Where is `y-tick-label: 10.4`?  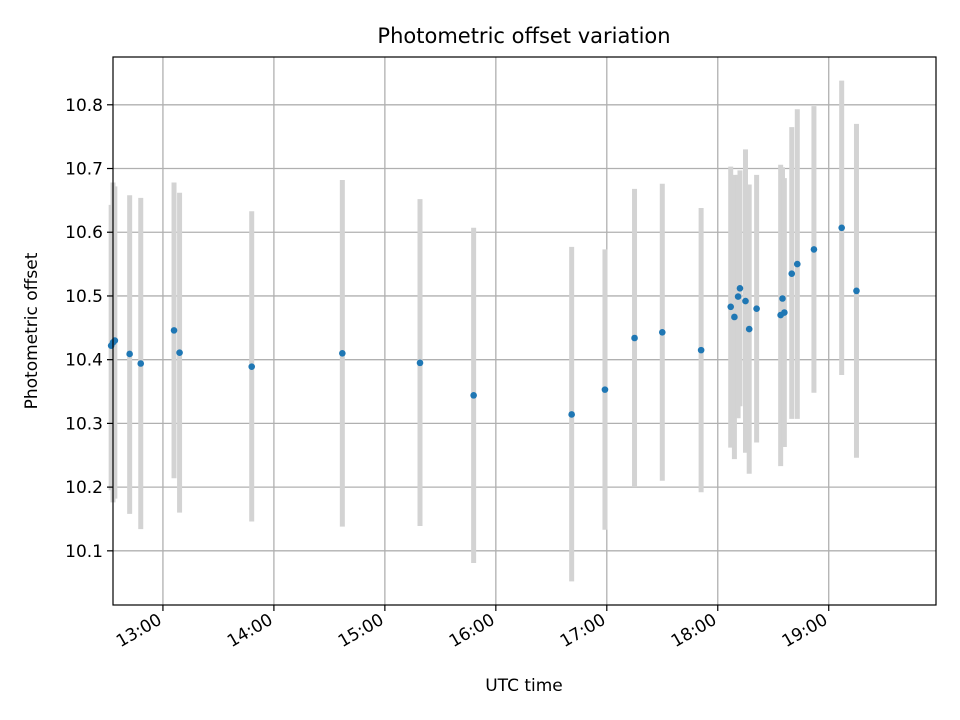 y-tick-label: 10.4 is located at coordinates (84, 361).